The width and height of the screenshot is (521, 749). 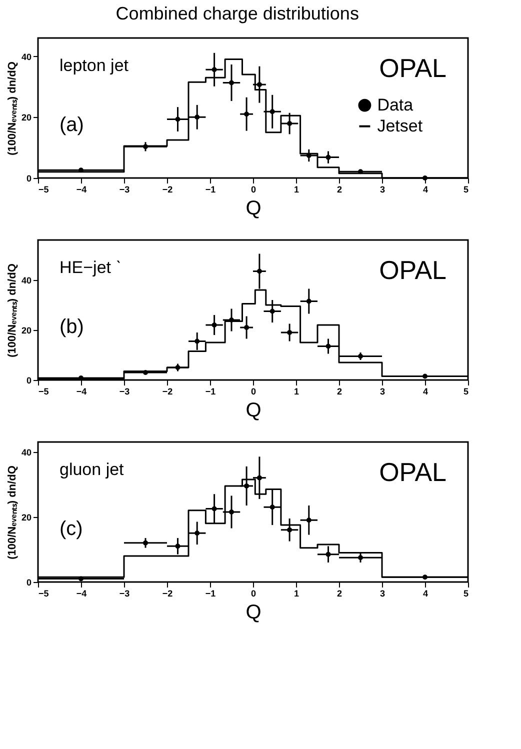 What do you see at coordinates (91, 267) in the screenshot?
I see `annotation: HE−jet ˋ` at bounding box center [91, 267].